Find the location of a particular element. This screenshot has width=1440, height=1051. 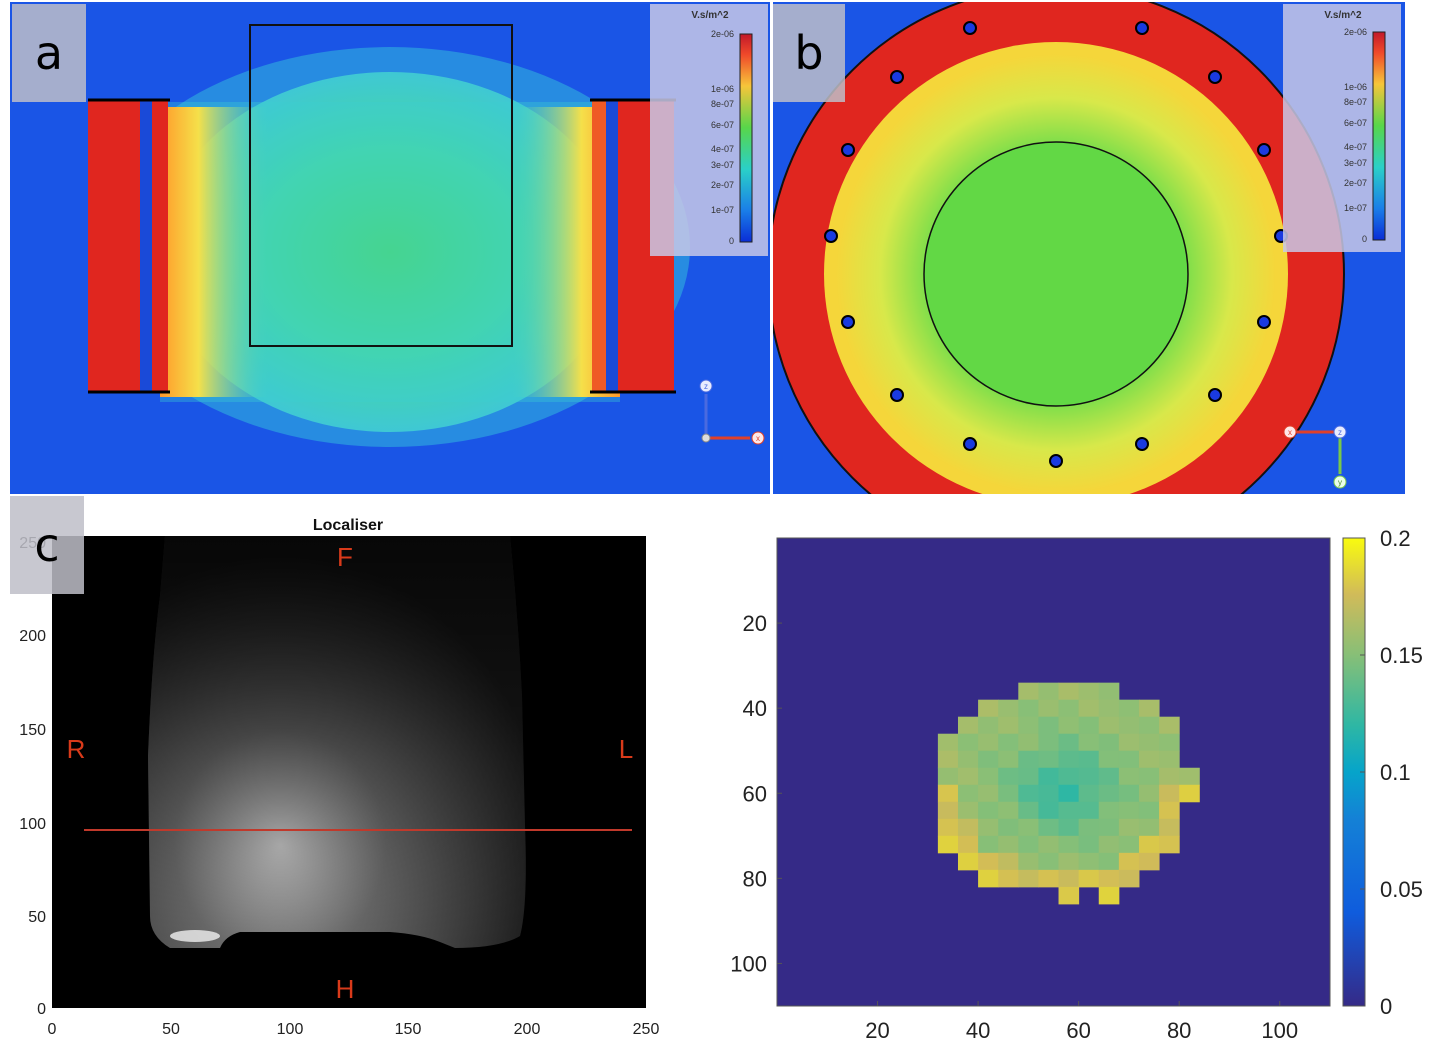

legend-tick: 6e-07 is located at coordinates (722, 125).